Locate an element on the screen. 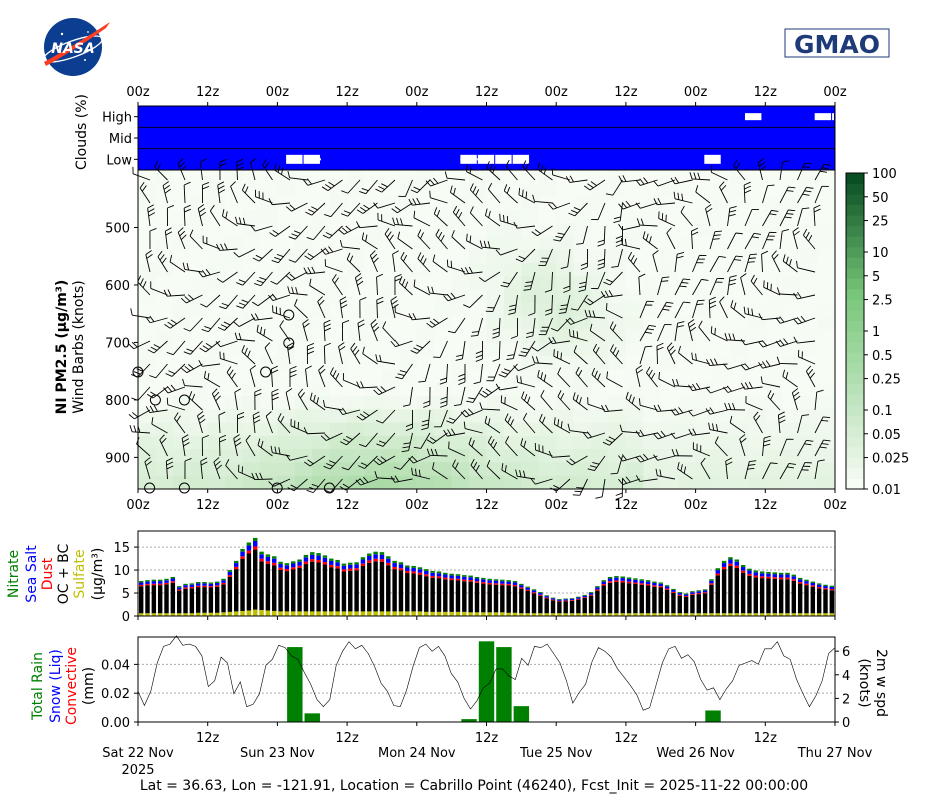 Image resolution: width=925 pixels, height=804 pixels. oc-bc-bar is located at coordinates (160, 599).